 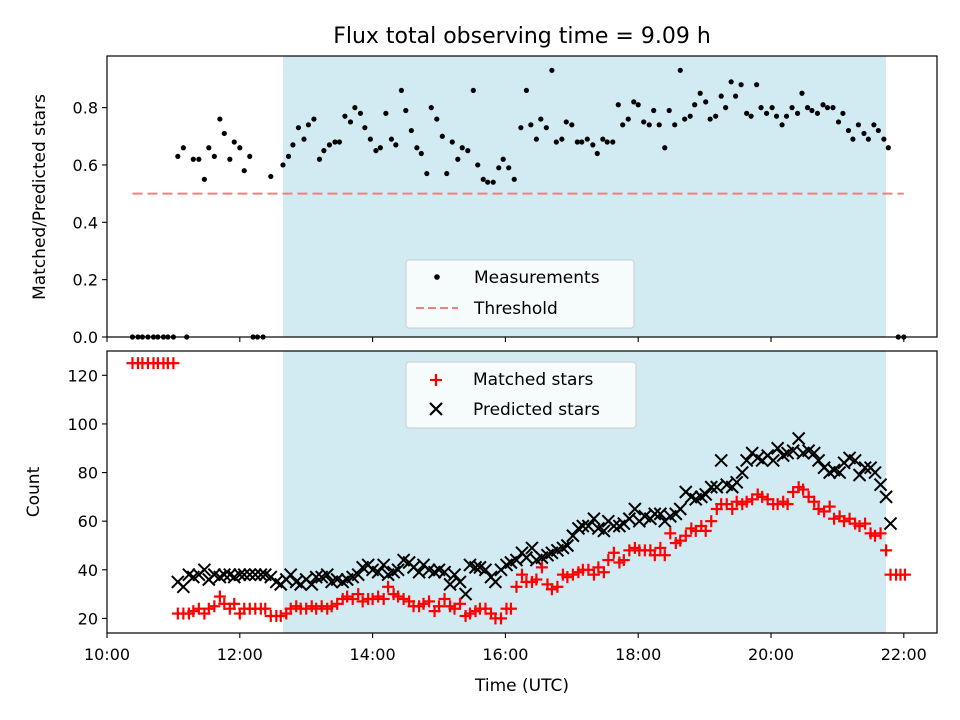 I want to click on chart-title: Flux total observing time = 9.09 h, so click(x=522, y=36).